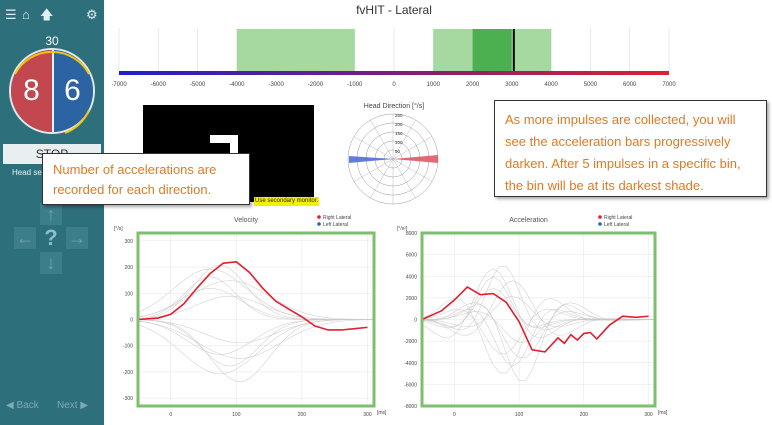  Describe the element at coordinates (51, 237) in the screenshot. I see `help-icon: ?` at that location.